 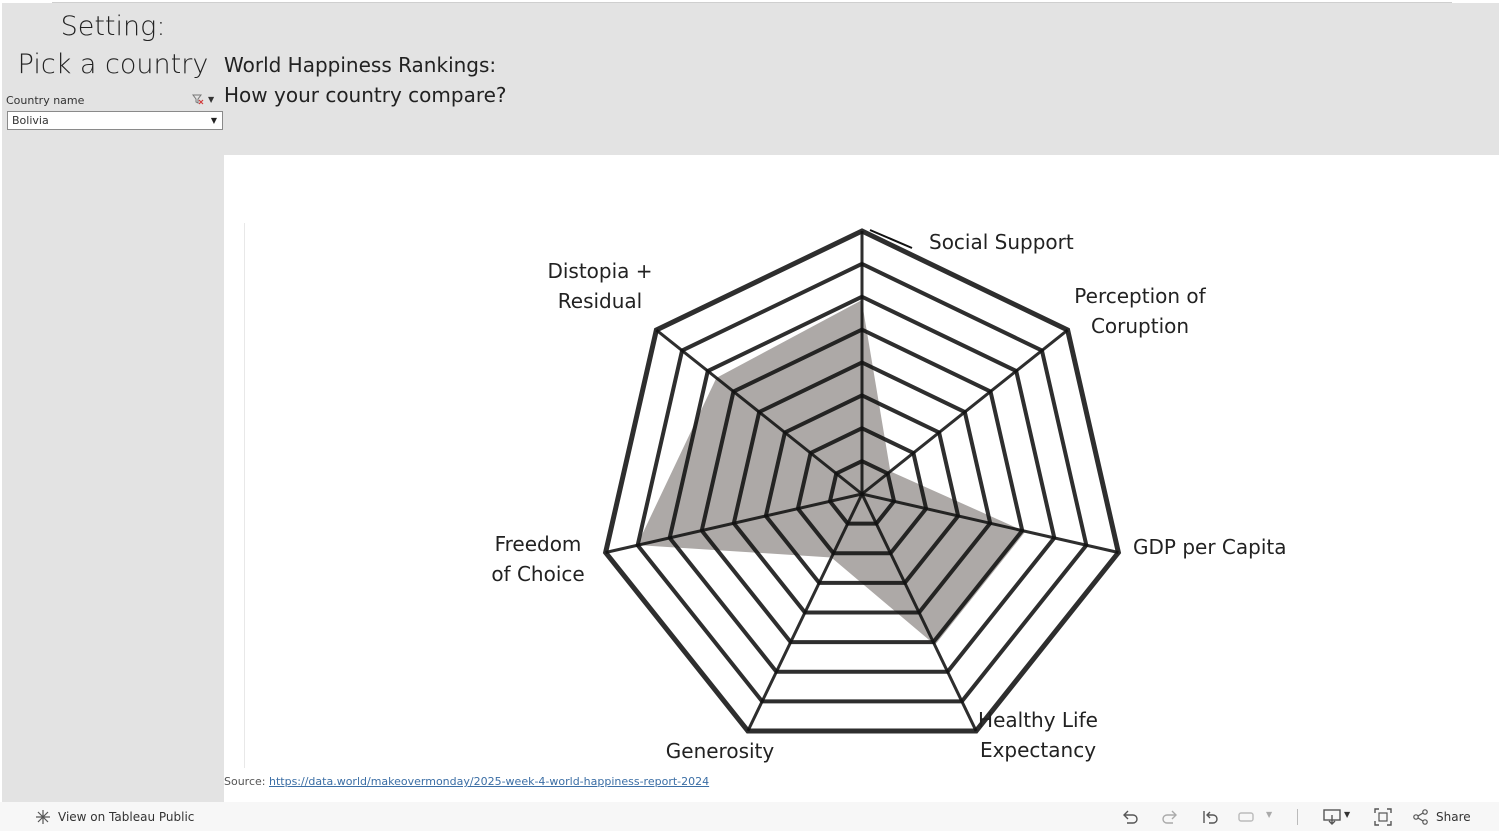 I want to click on chart-divider, so click(x=244, y=495).